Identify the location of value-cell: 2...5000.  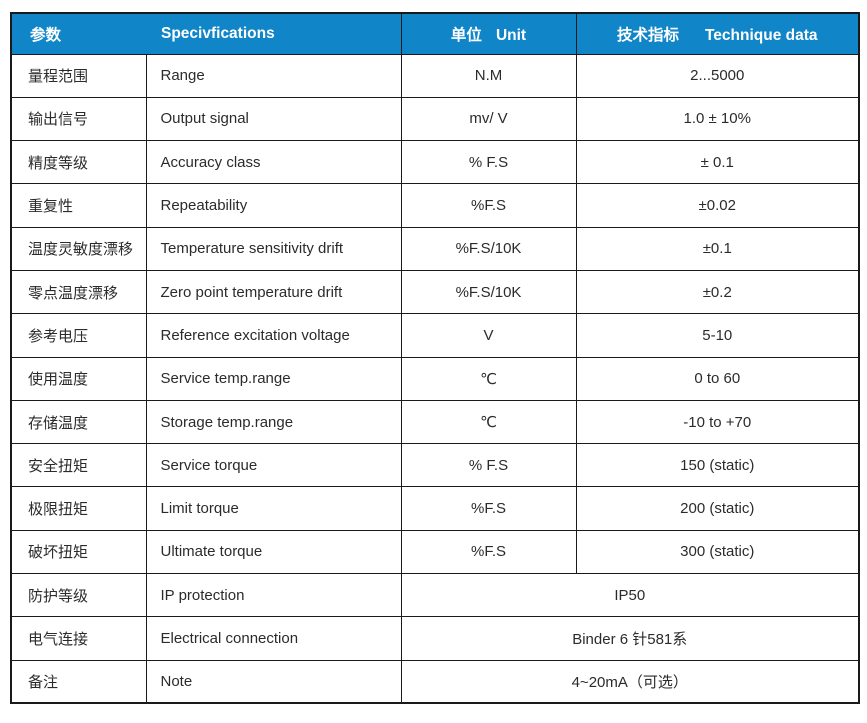
(717, 75).